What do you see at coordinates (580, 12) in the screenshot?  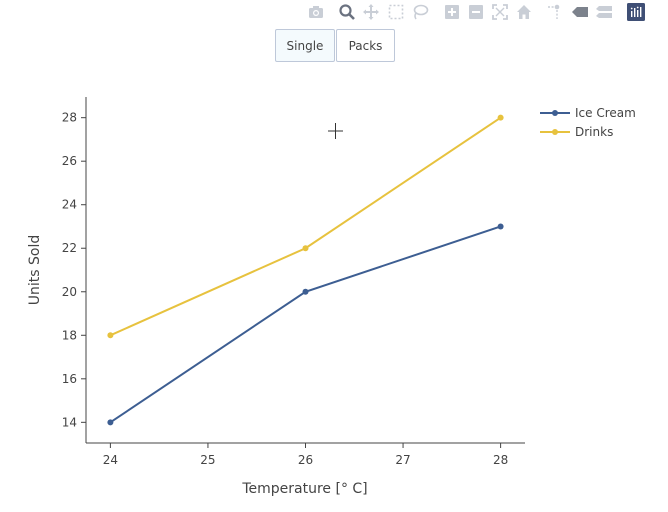 I see `hover-closest-icon` at bounding box center [580, 12].